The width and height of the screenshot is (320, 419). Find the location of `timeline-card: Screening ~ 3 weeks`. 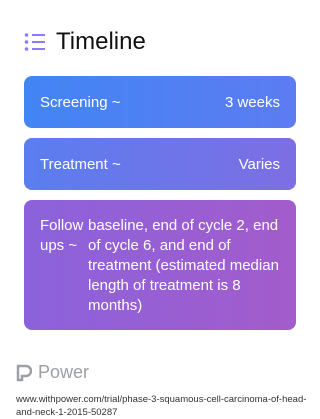

timeline-card: Screening ~ 3 weeks is located at coordinates (160, 102).